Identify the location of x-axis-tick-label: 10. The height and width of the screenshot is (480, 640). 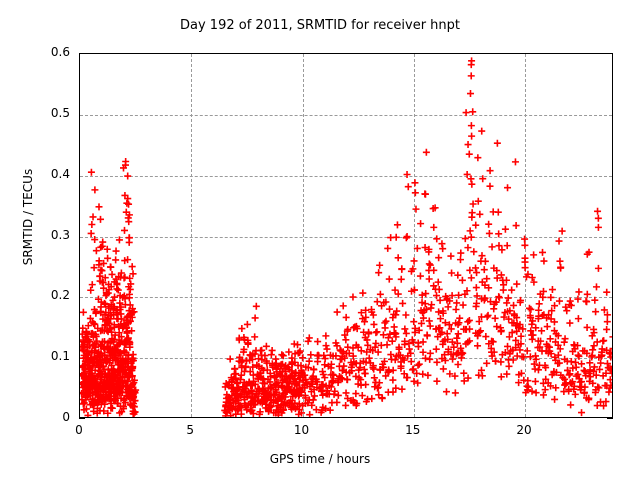
(301, 430).